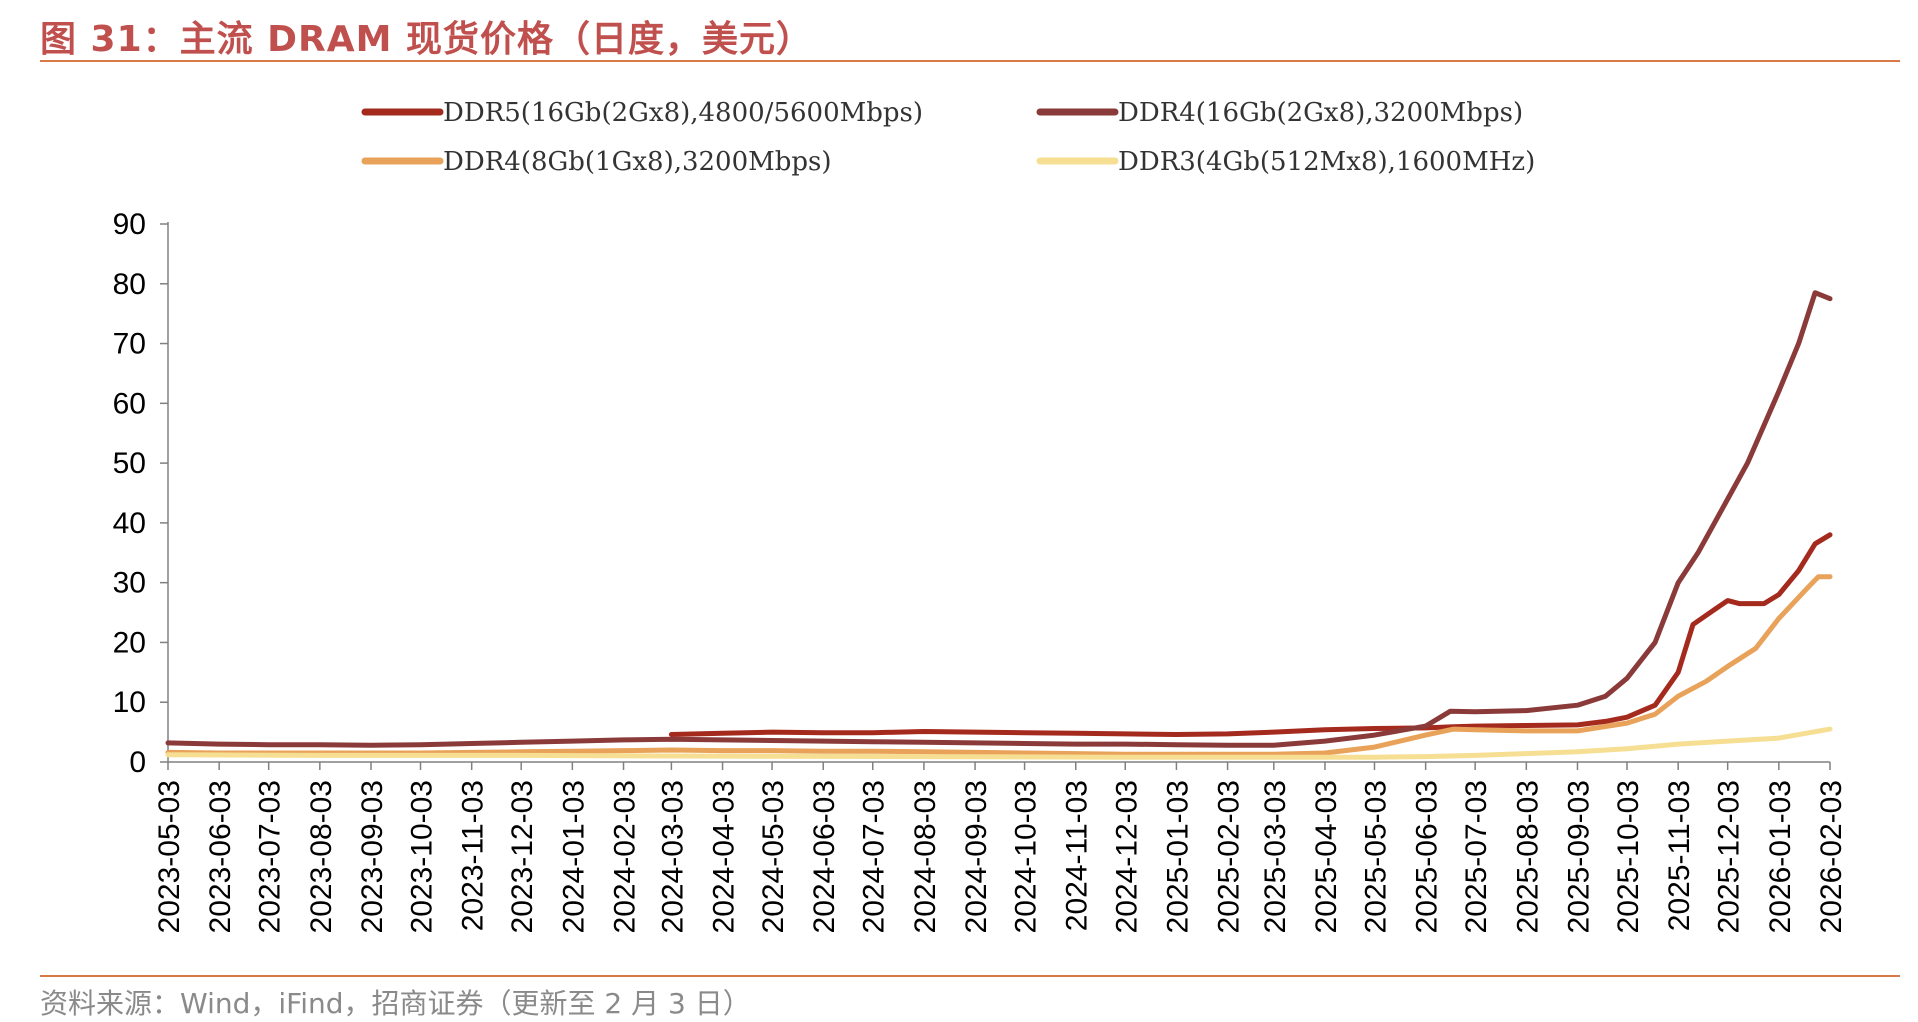 Image resolution: width=1918 pixels, height=1022 pixels. What do you see at coordinates (129, 403) in the screenshot?
I see `y-tick-label: 60` at bounding box center [129, 403].